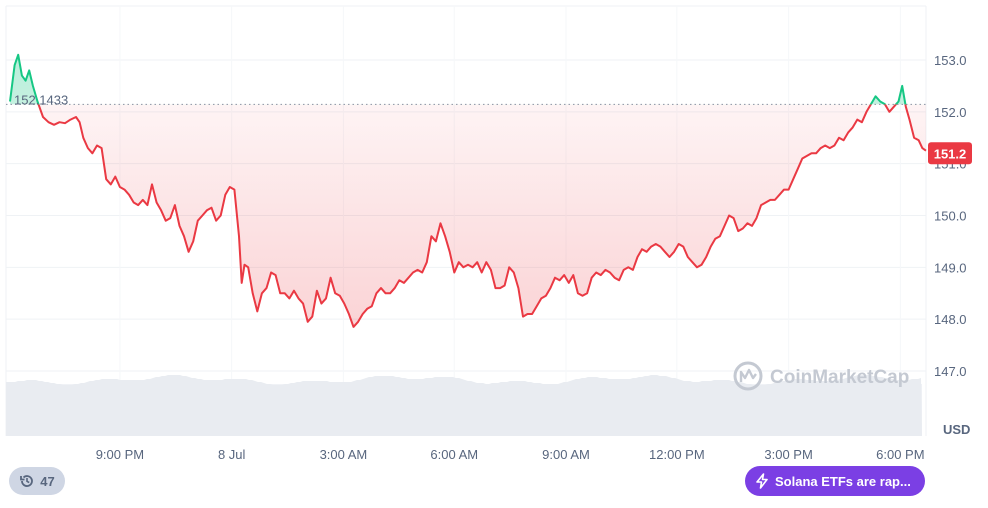 This screenshot has width=988, height=508. What do you see at coordinates (956, 429) in the screenshot?
I see `unit-label: USD` at bounding box center [956, 429].